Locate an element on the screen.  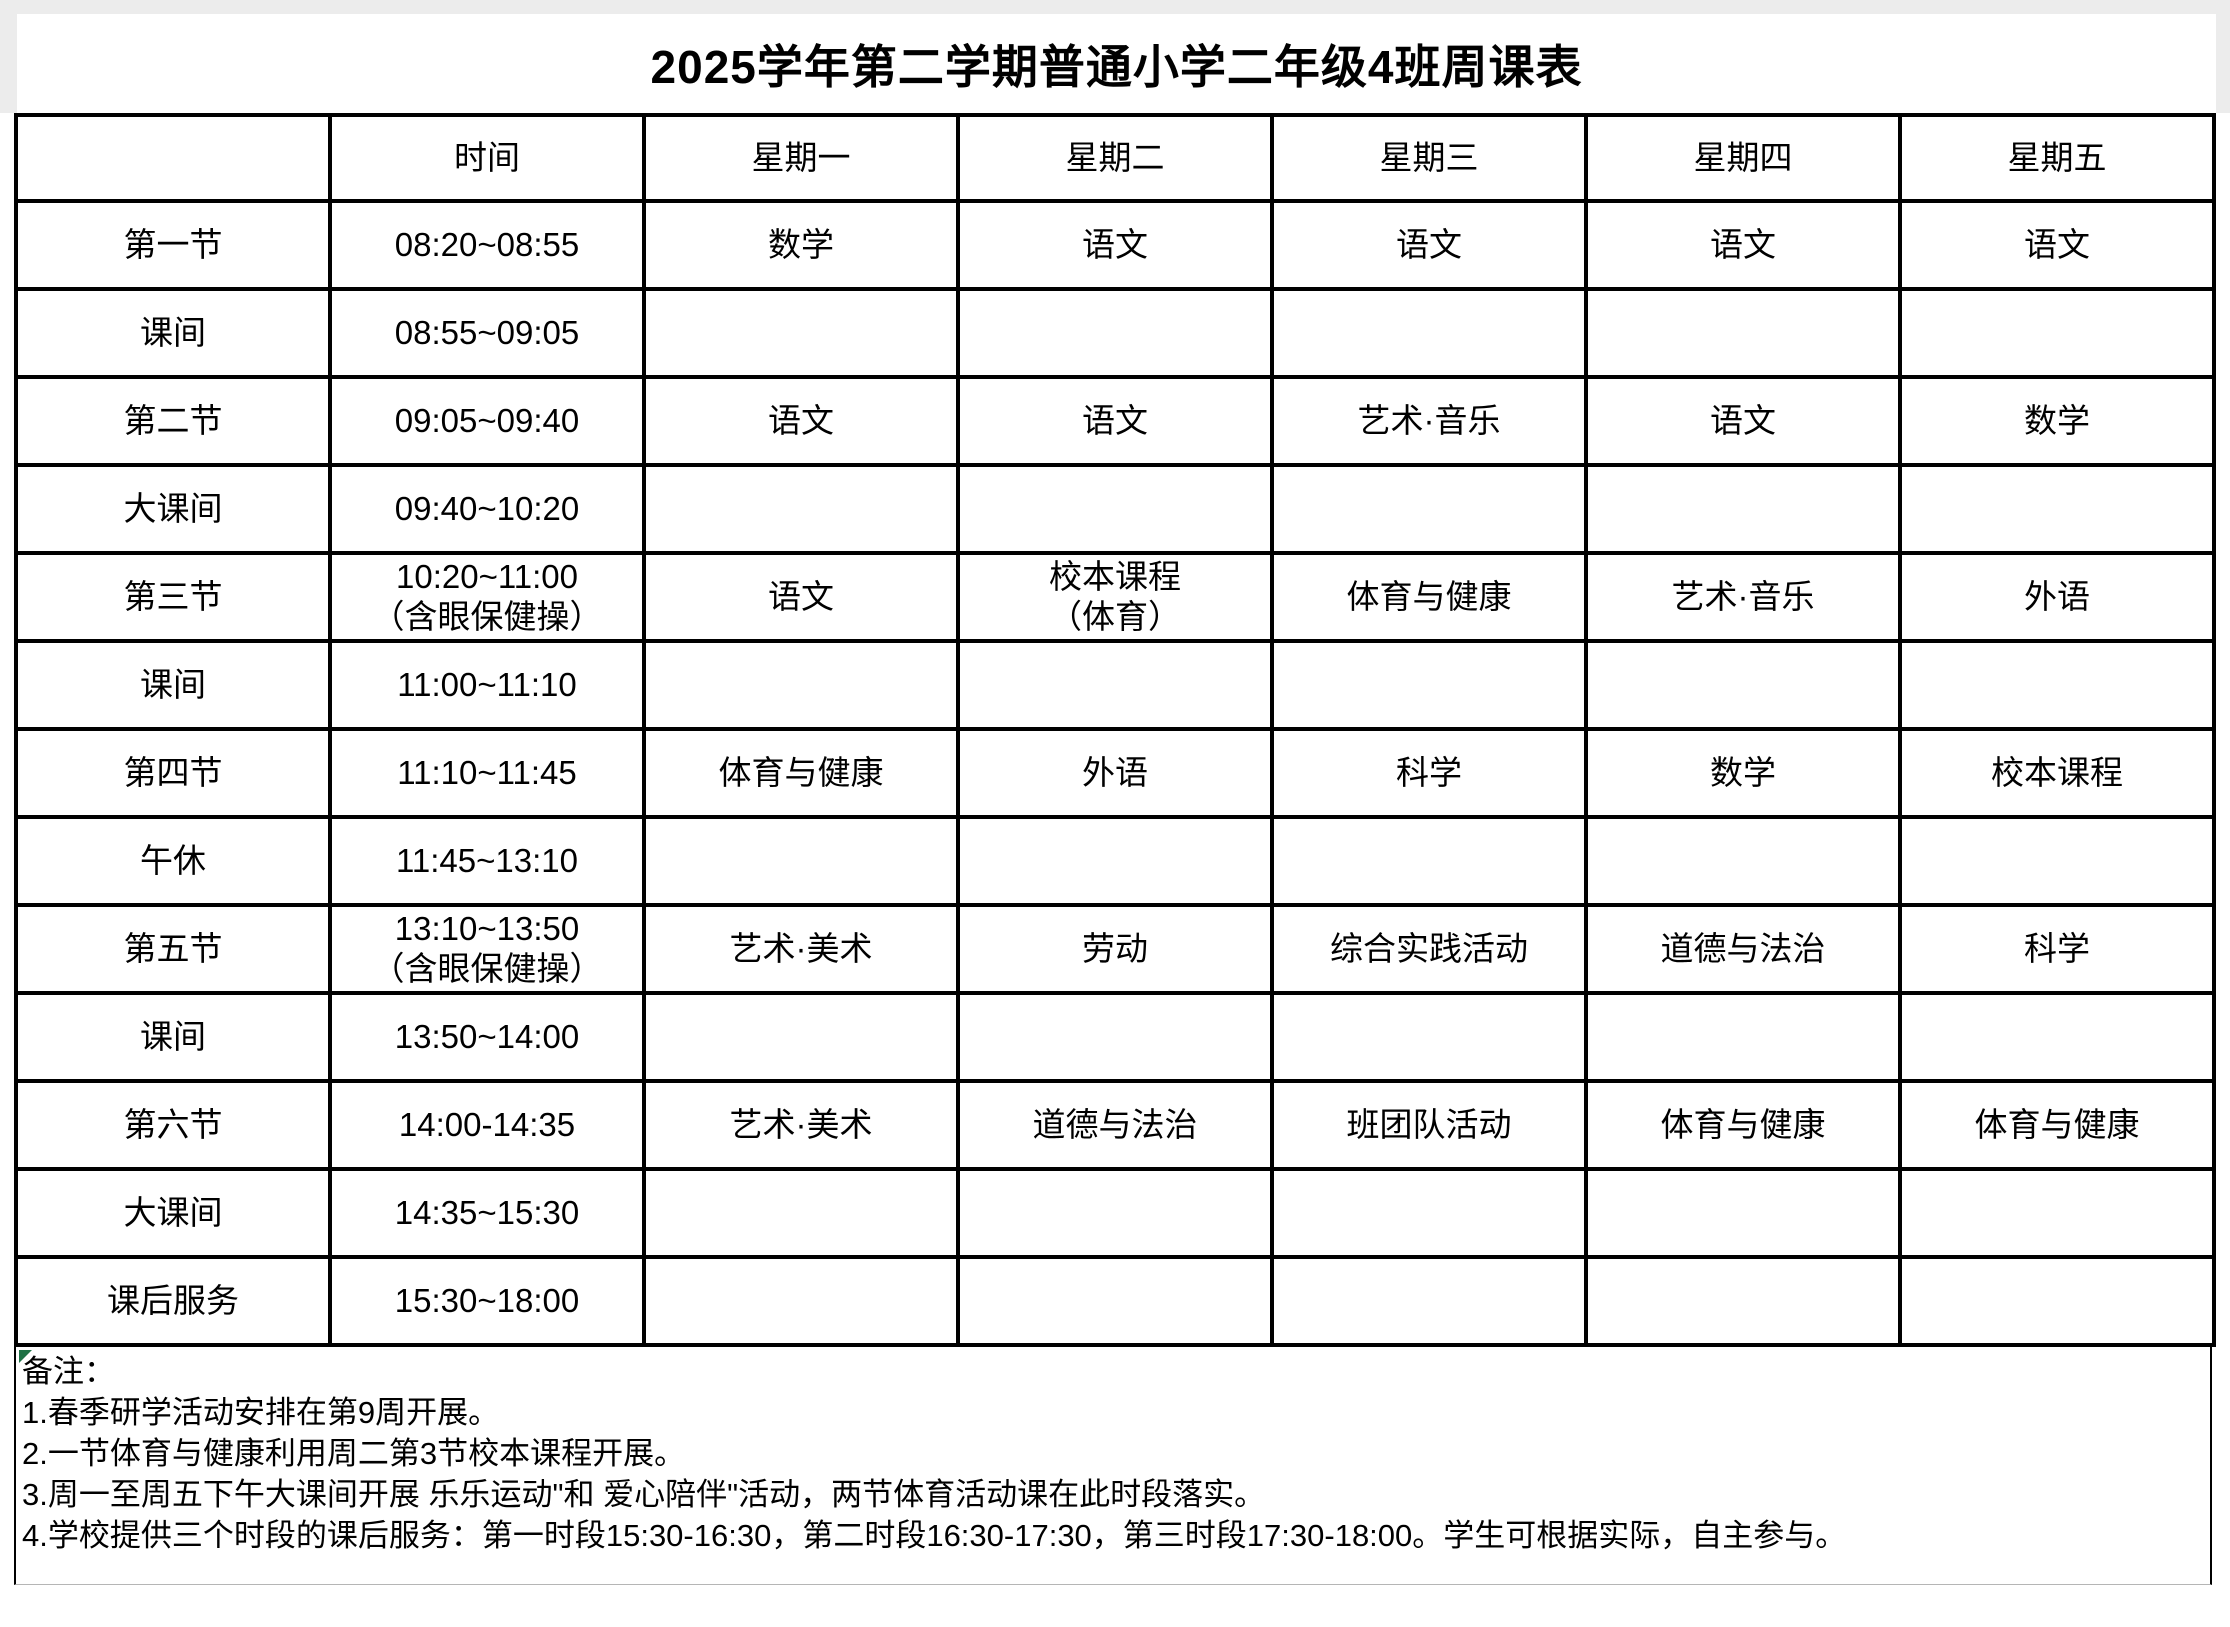
note-item: 1.春季研学活动安排在第9周开展。 is located at coordinates (261, 1412).